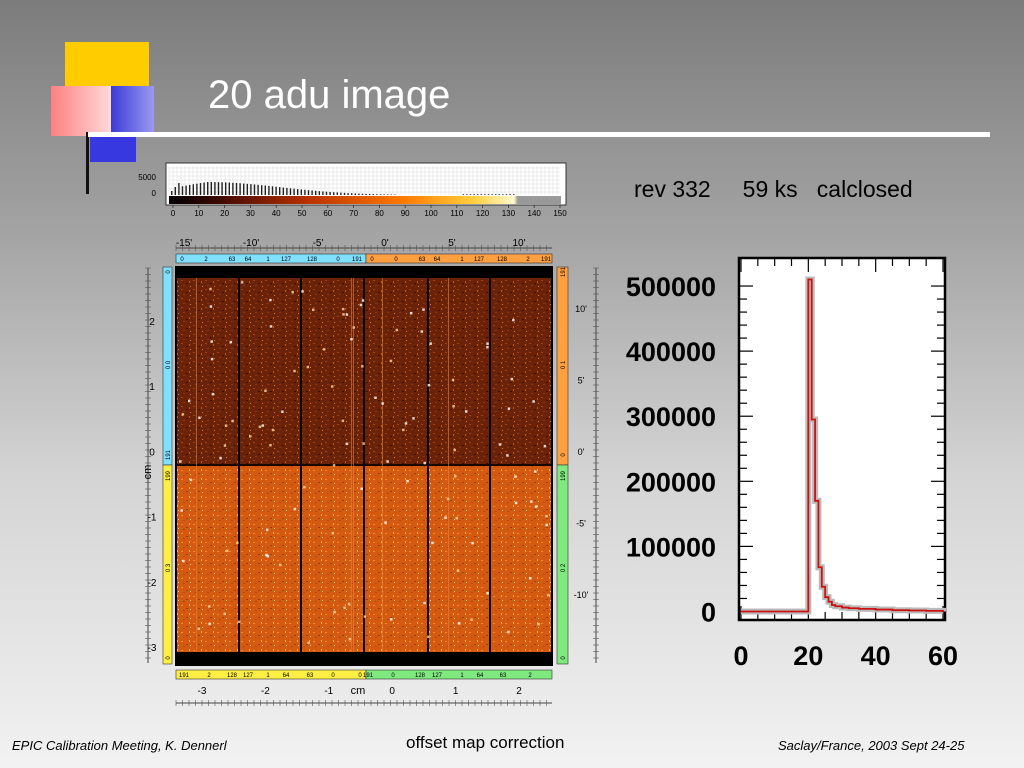  Describe the element at coordinates (528, 260) in the screenshot. I see `top-strip-label: 2` at that location.